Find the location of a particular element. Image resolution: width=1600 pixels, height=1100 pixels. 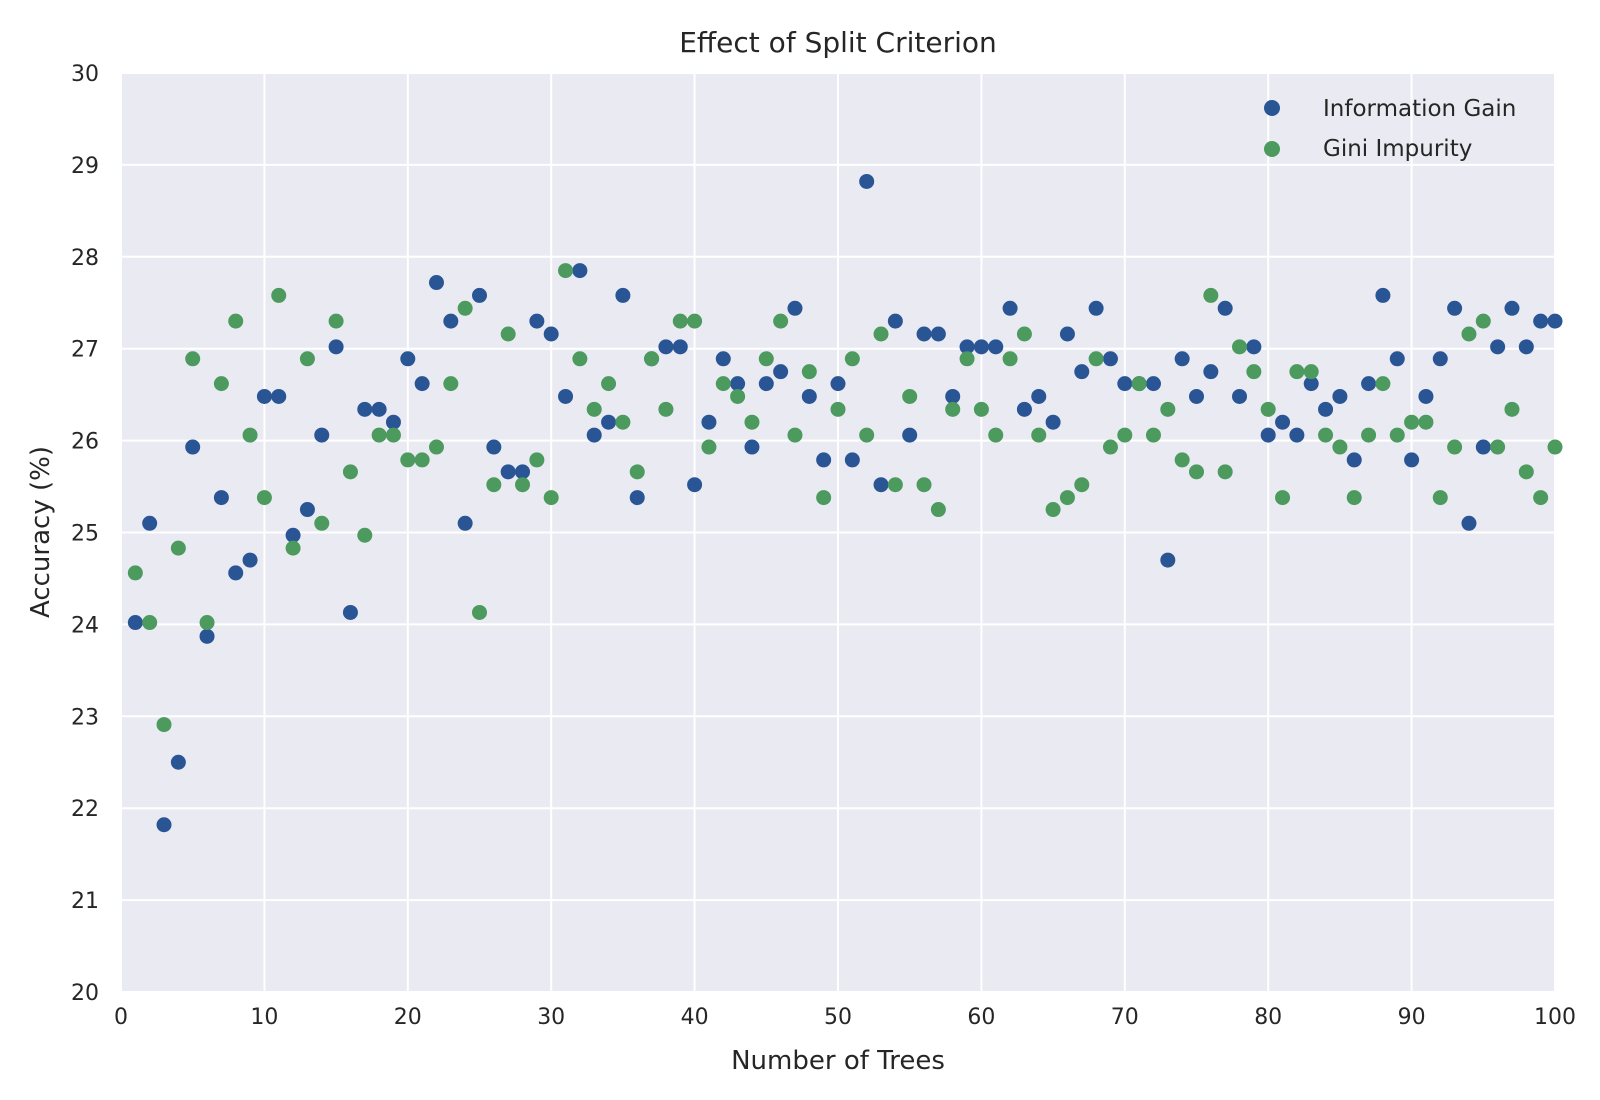

y-tick-label: 24 is located at coordinates (85, 625).